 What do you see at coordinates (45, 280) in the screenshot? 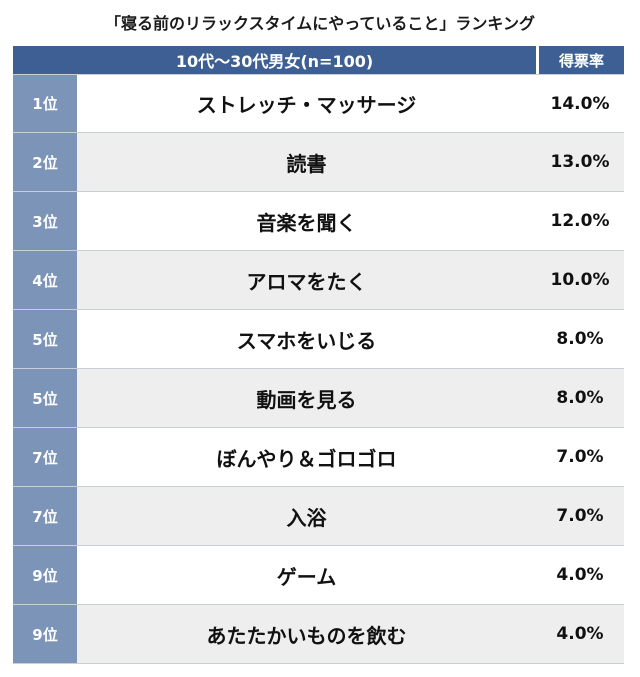
I see `rank-cell: 4位` at bounding box center [45, 280].